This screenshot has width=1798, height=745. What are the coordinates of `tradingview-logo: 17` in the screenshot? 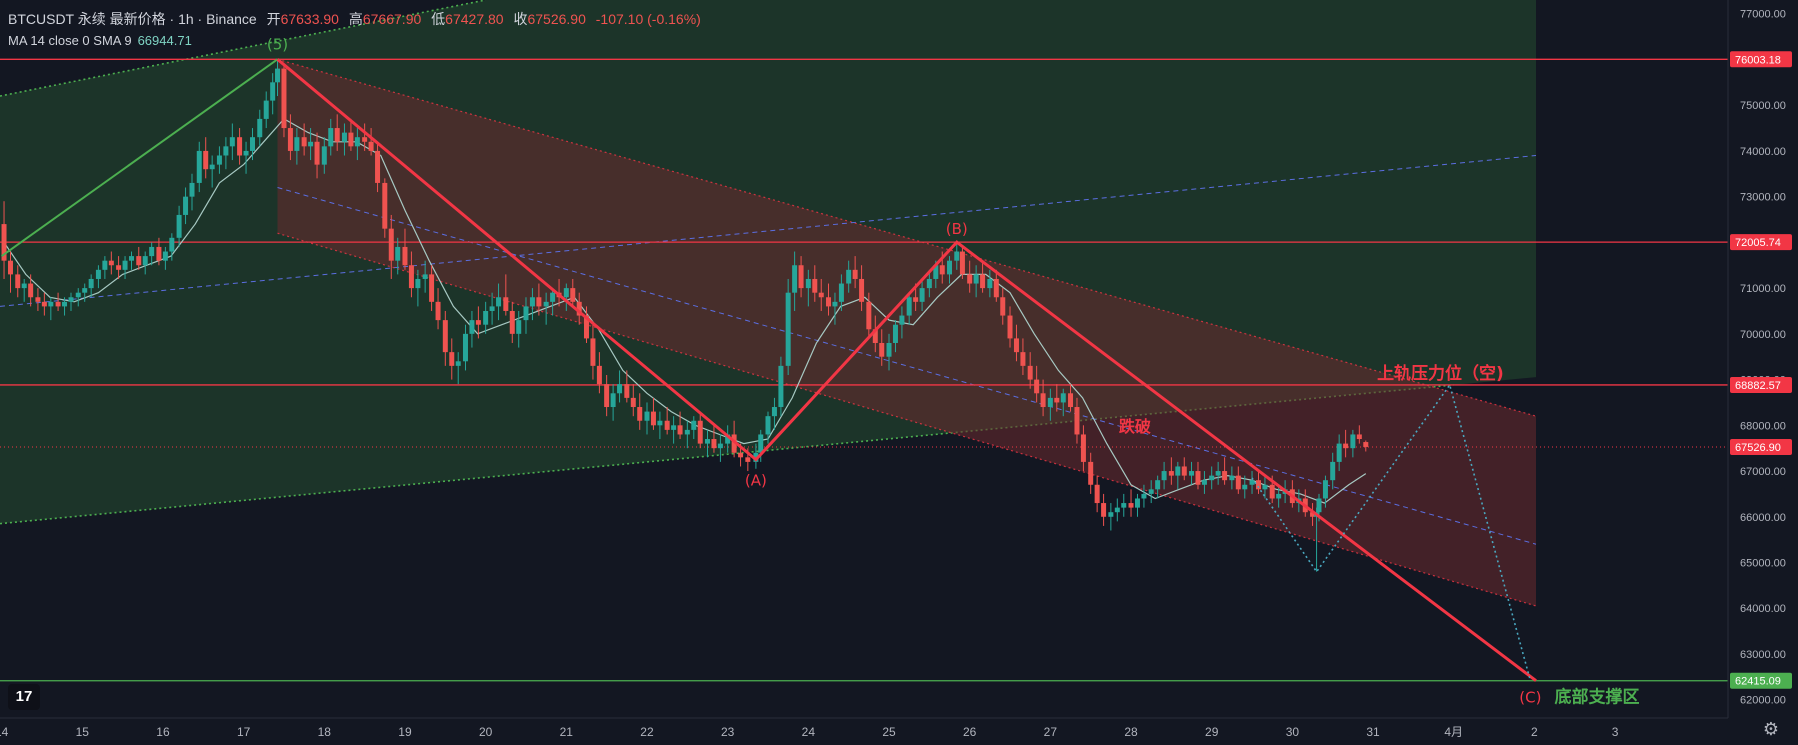 It's located at (24, 697).